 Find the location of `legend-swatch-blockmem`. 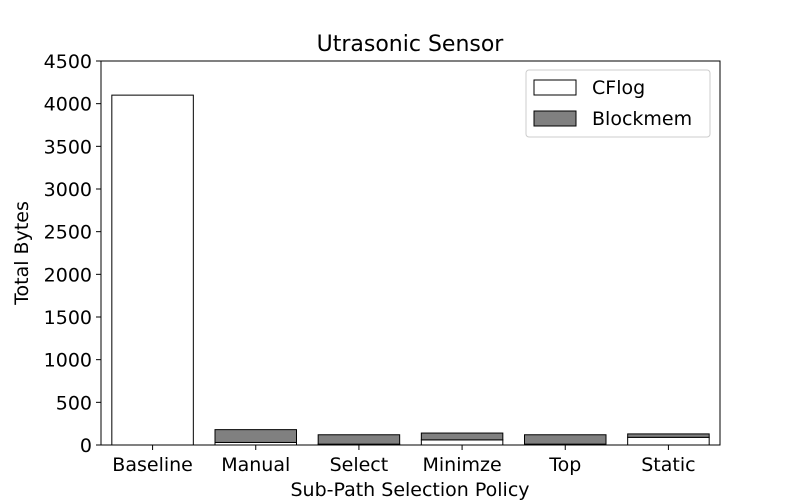

legend-swatch-blockmem is located at coordinates (555, 118).